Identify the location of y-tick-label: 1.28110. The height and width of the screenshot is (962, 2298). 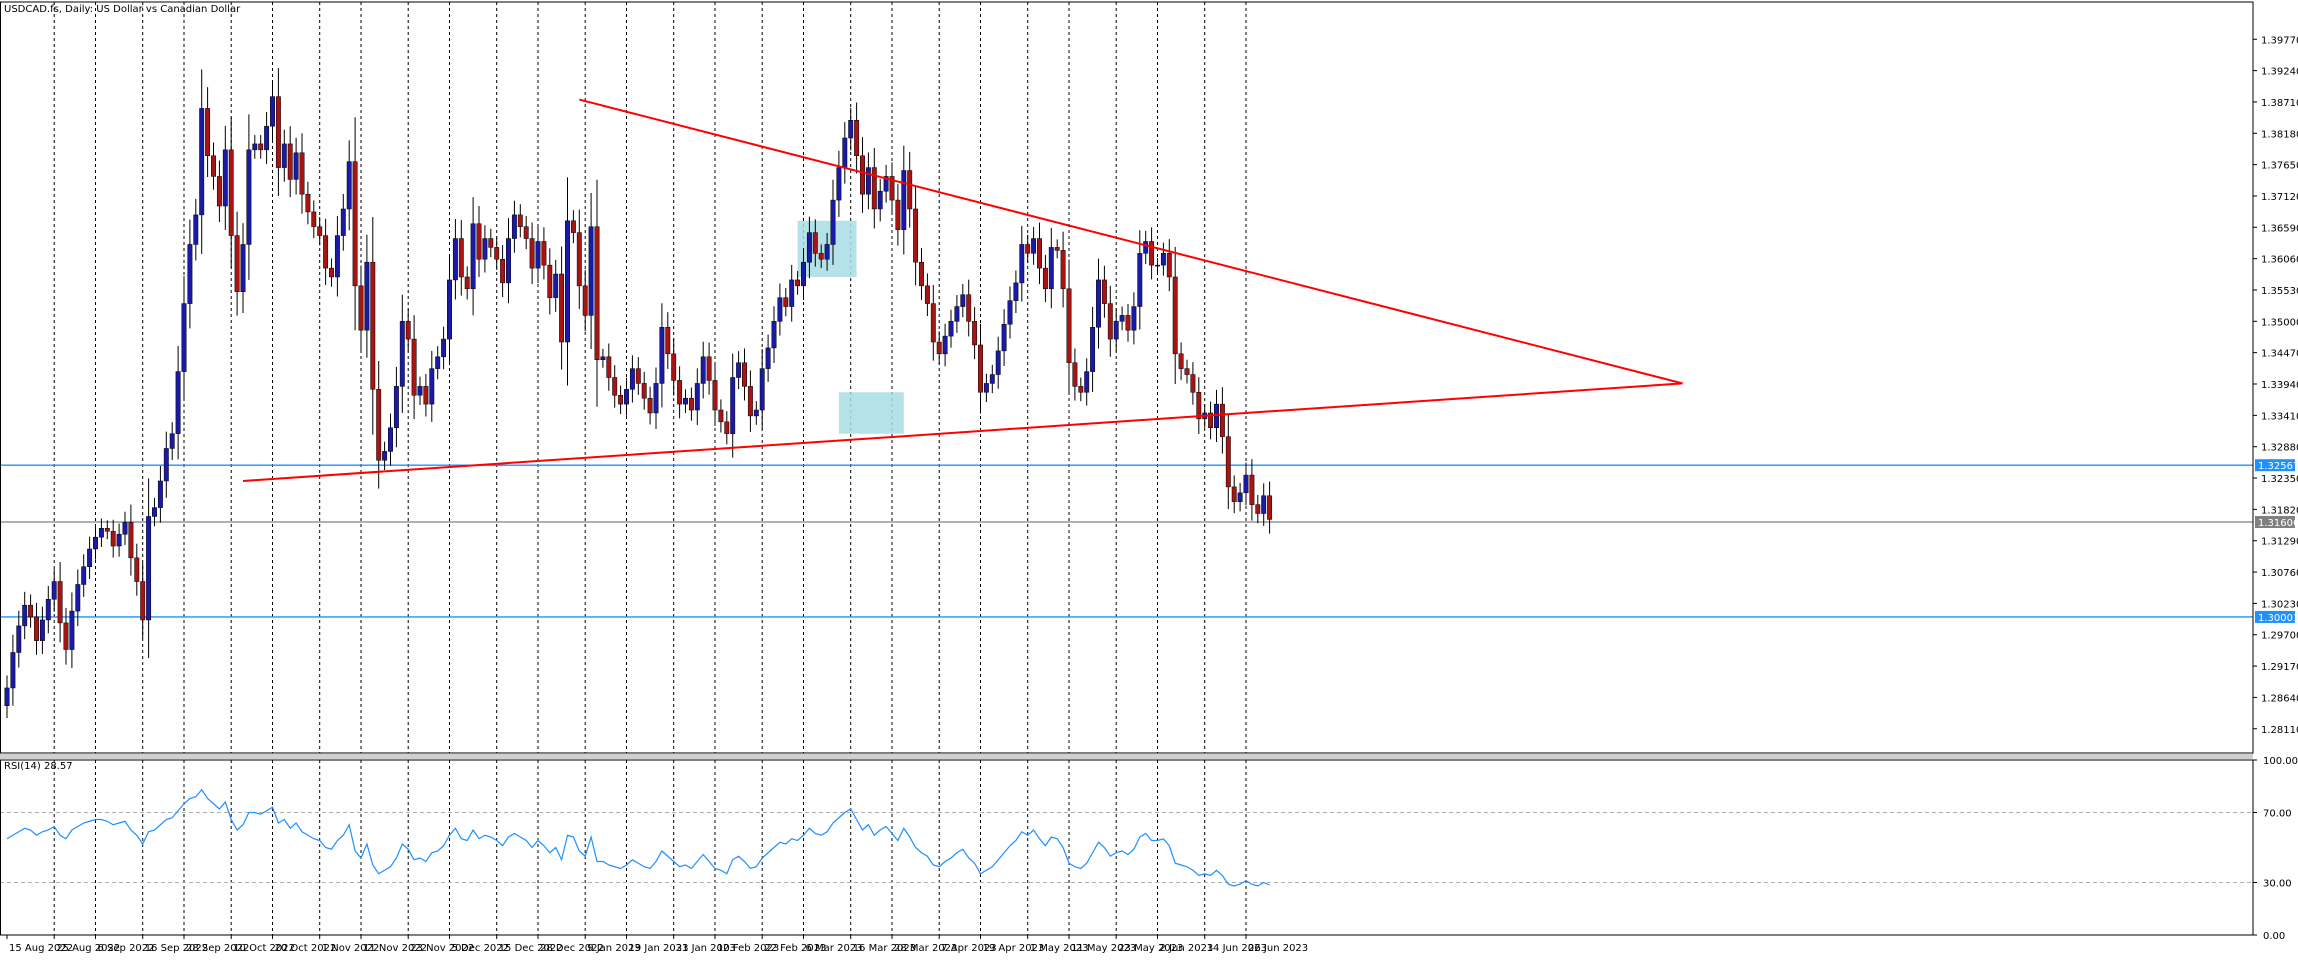
(2279, 730).